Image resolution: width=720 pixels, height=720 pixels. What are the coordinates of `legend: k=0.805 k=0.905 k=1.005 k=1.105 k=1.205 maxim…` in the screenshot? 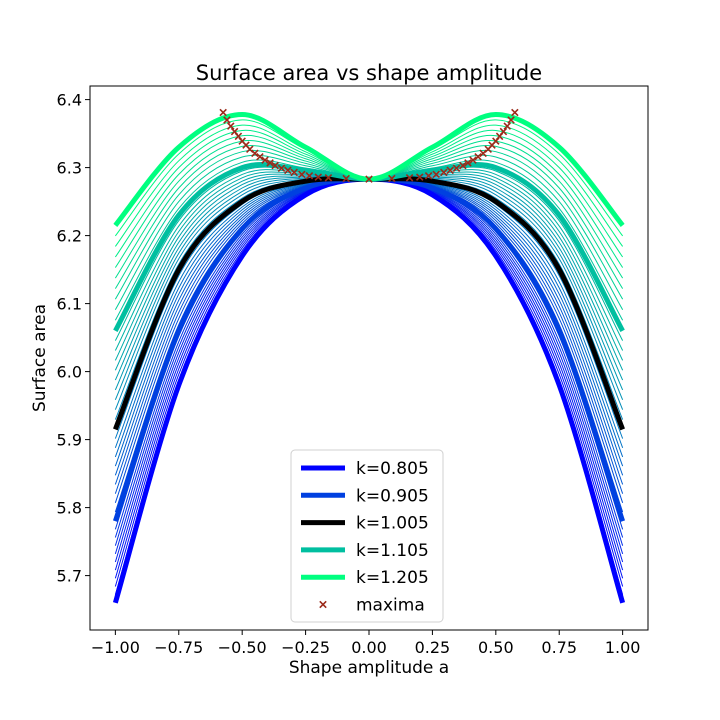 It's located at (367, 536).